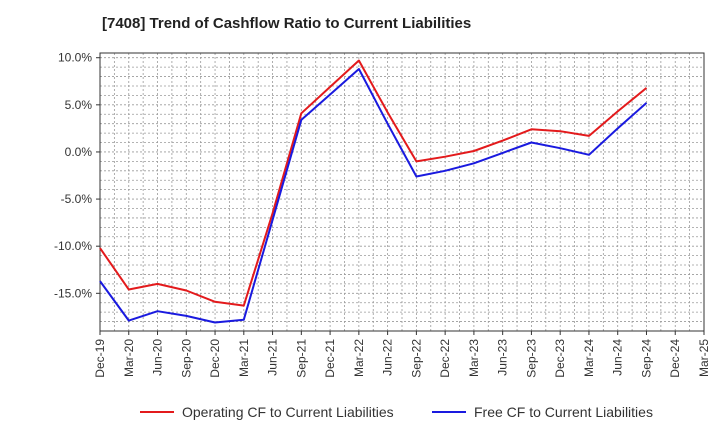  I want to click on legend-label-operating-cf: Operating CF to Current Liabilities, so click(288, 412).